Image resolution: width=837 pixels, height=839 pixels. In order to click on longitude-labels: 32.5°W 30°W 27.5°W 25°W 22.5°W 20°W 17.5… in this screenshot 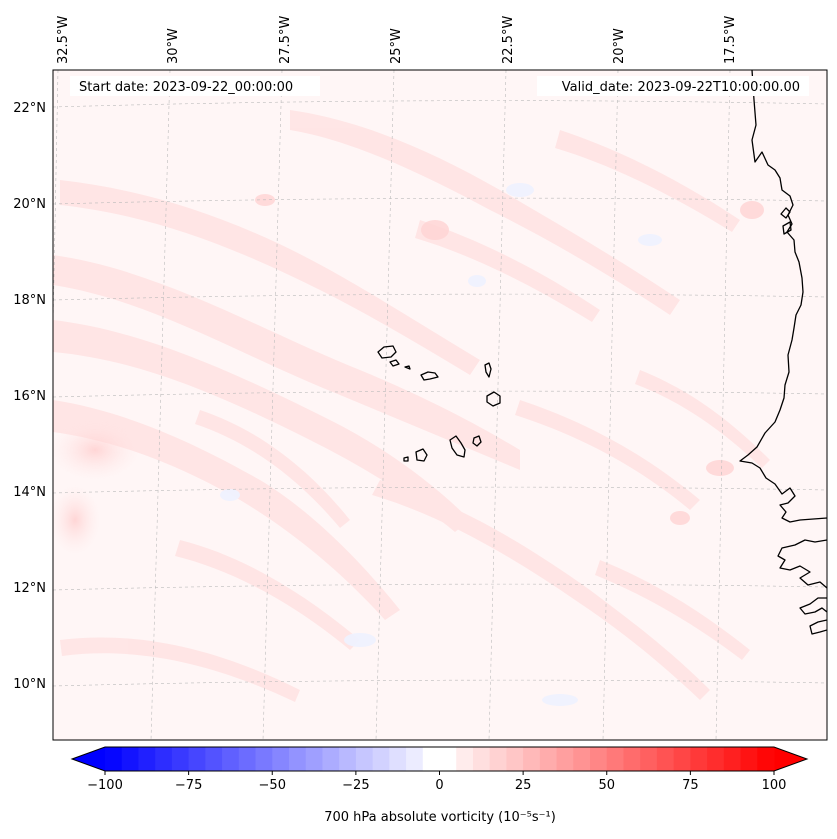, I will do `click(397, 40)`.